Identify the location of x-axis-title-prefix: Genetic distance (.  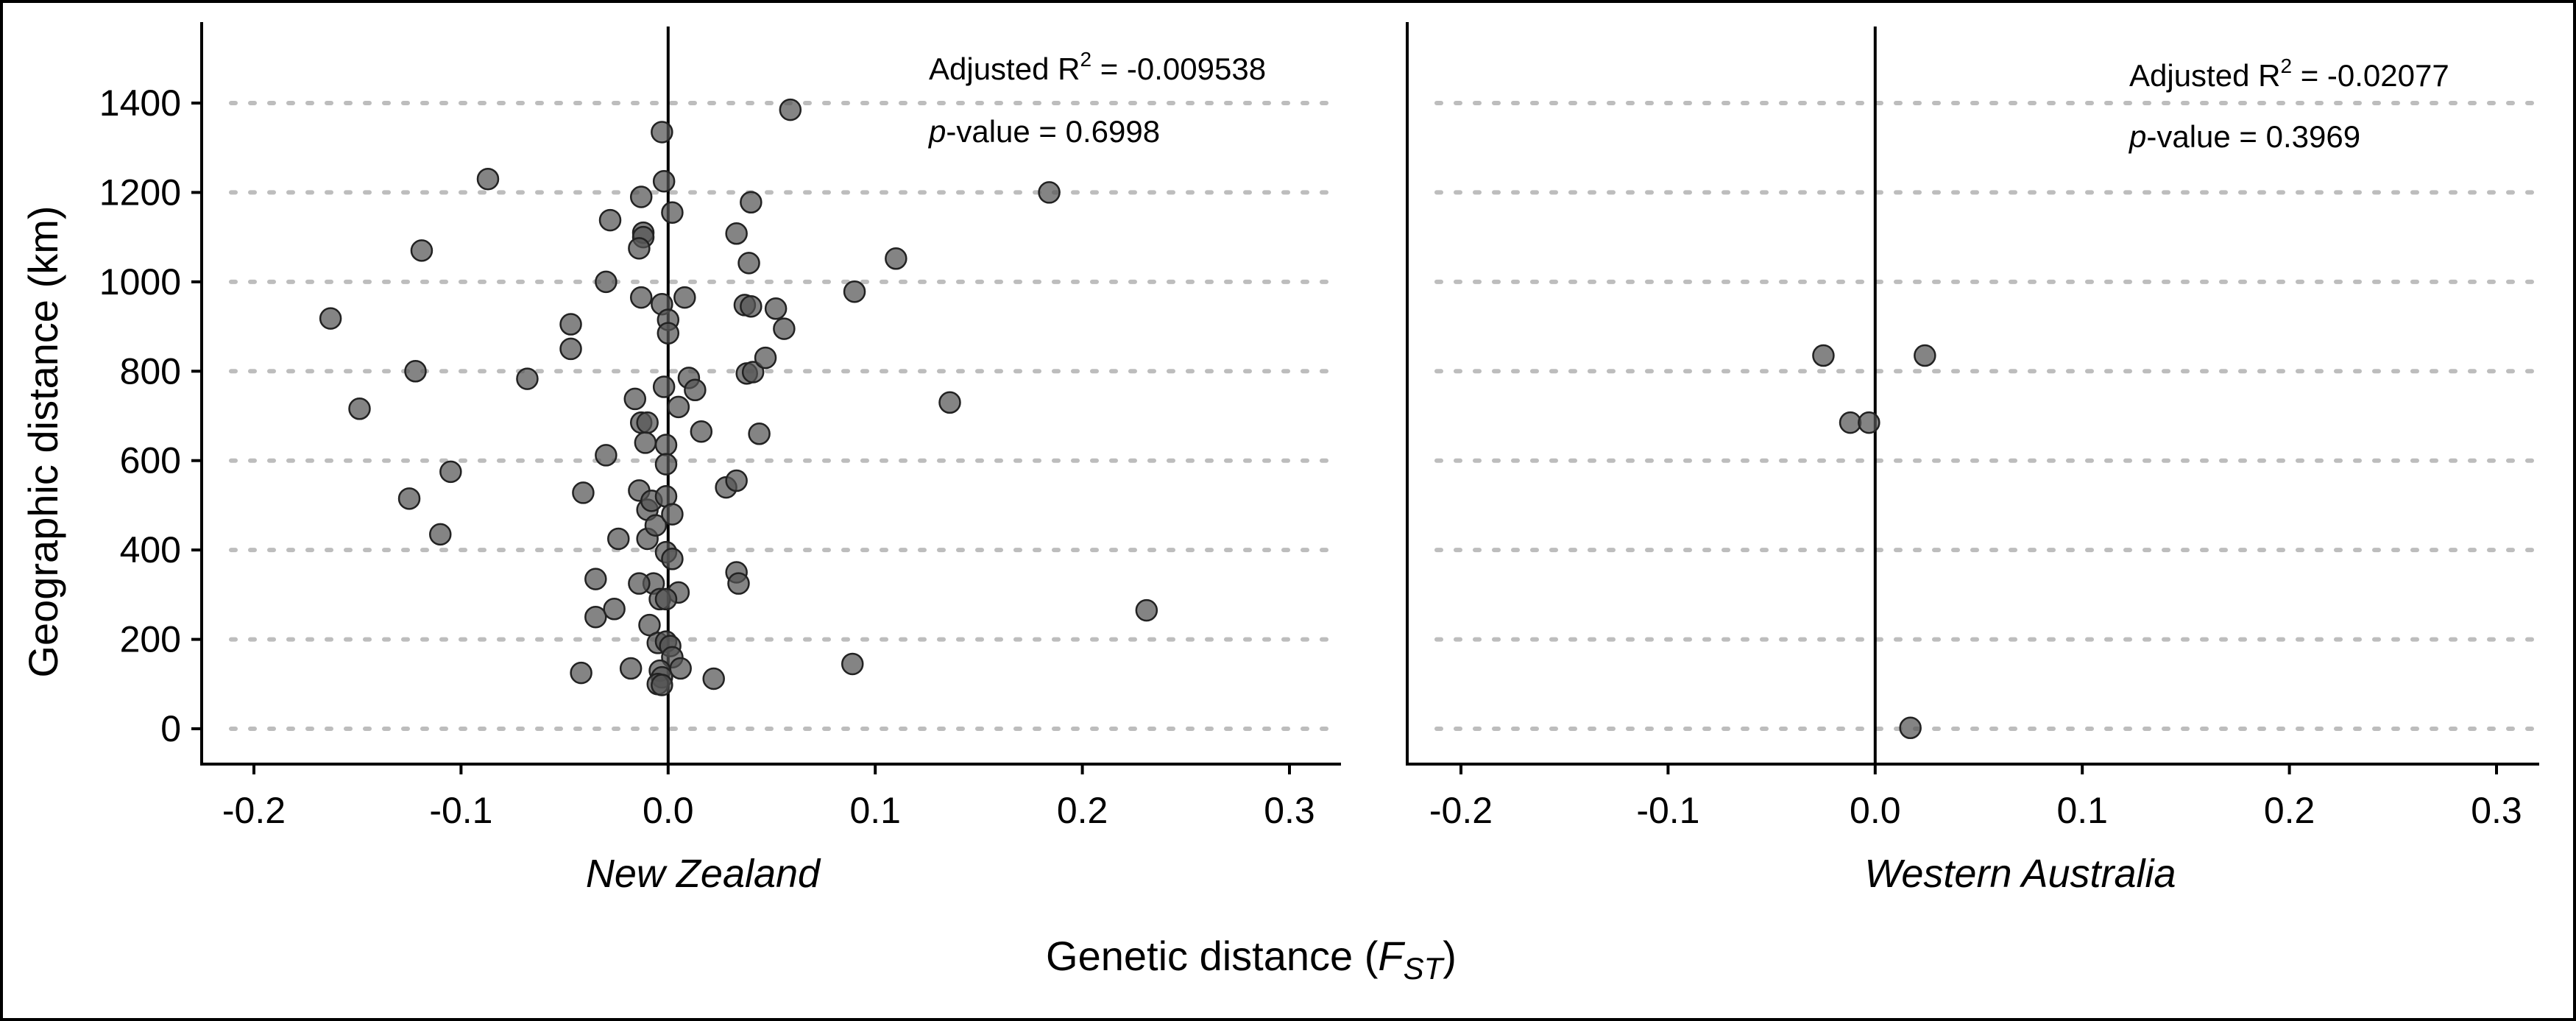
(1212, 956).